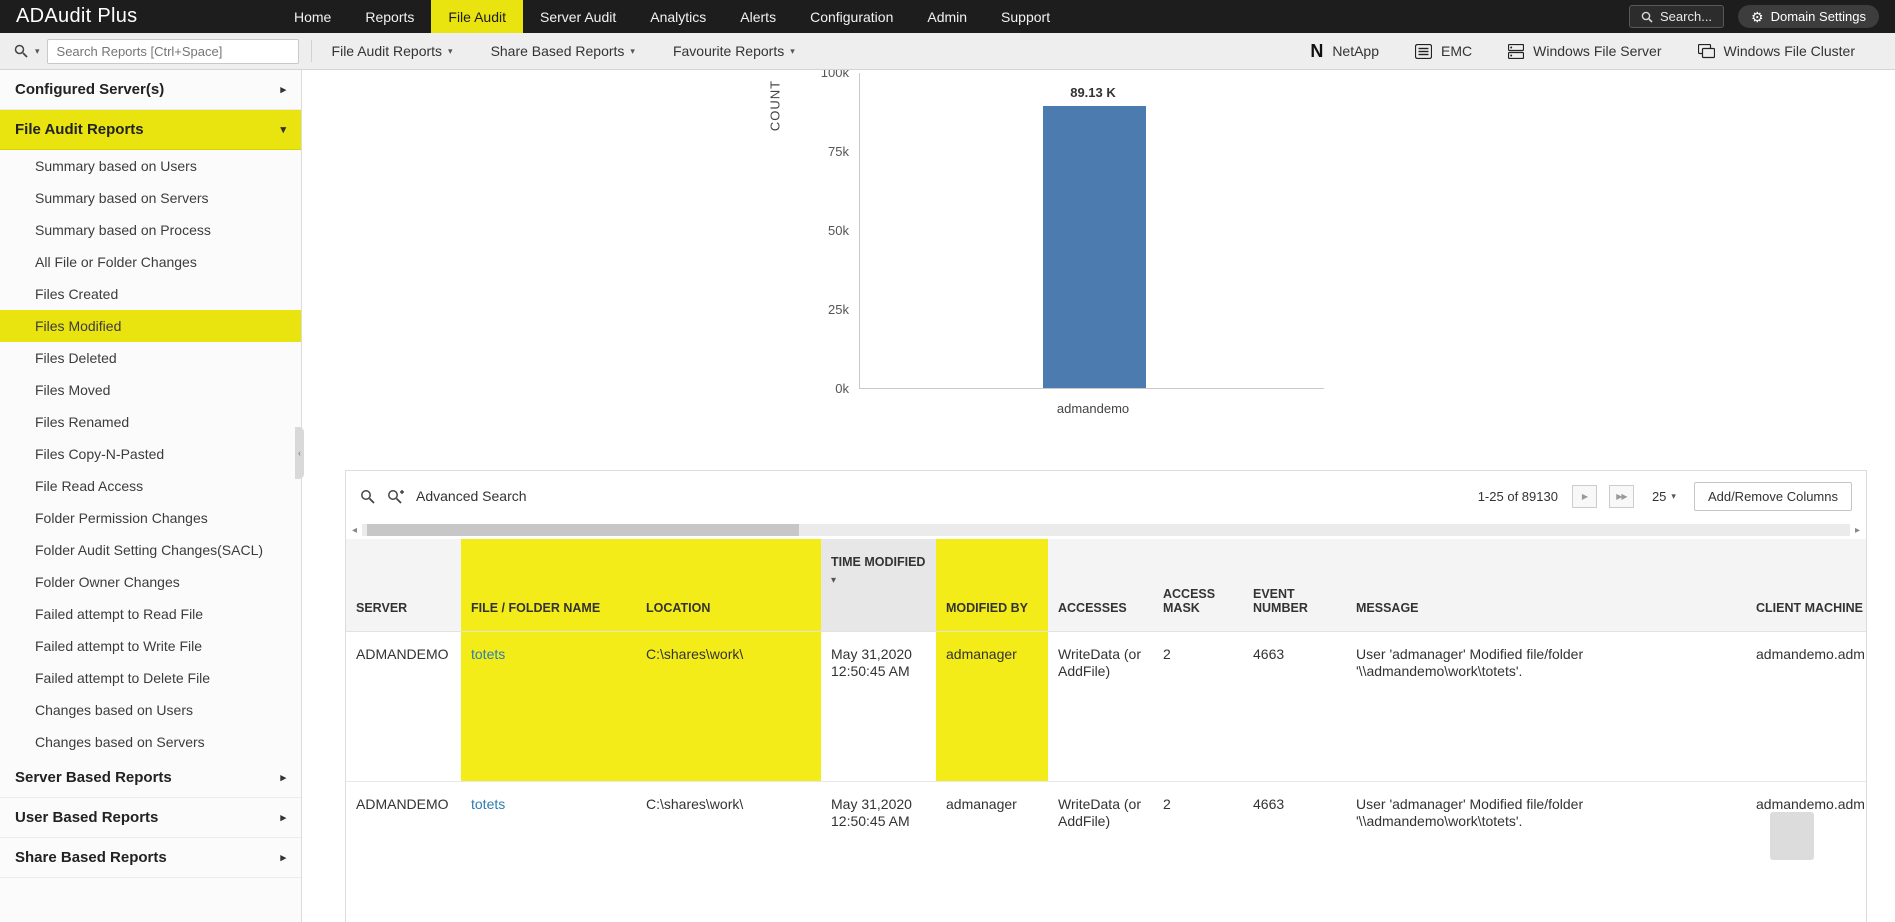 This screenshot has height=922, width=1895. What do you see at coordinates (852, 16) in the screenshot?
I see `nav-item-configuration: Configuration` at bounding box center [852, 16].